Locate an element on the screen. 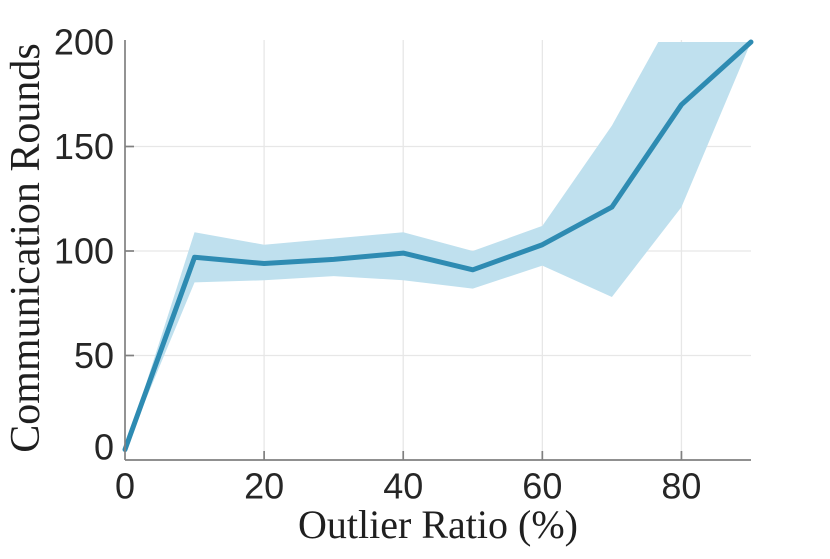 This screenshot has height=559, width=830. y-tick-label: 50 is located at coordinates (94, 355).